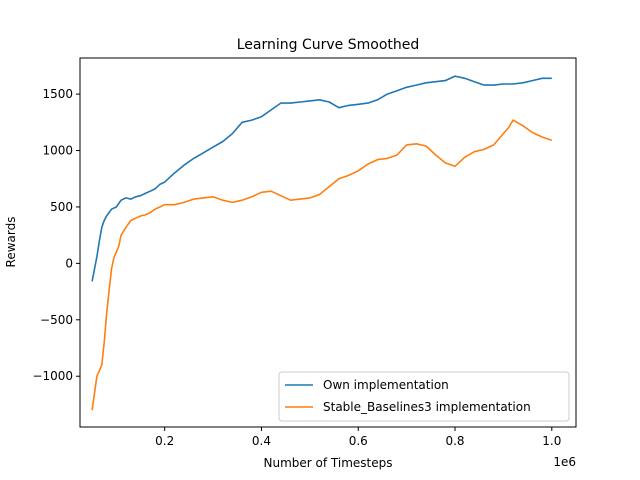  Describe the element at coordinates (11, 242) in the screenshot. I see `y-axis-title: Rewards` at that location.